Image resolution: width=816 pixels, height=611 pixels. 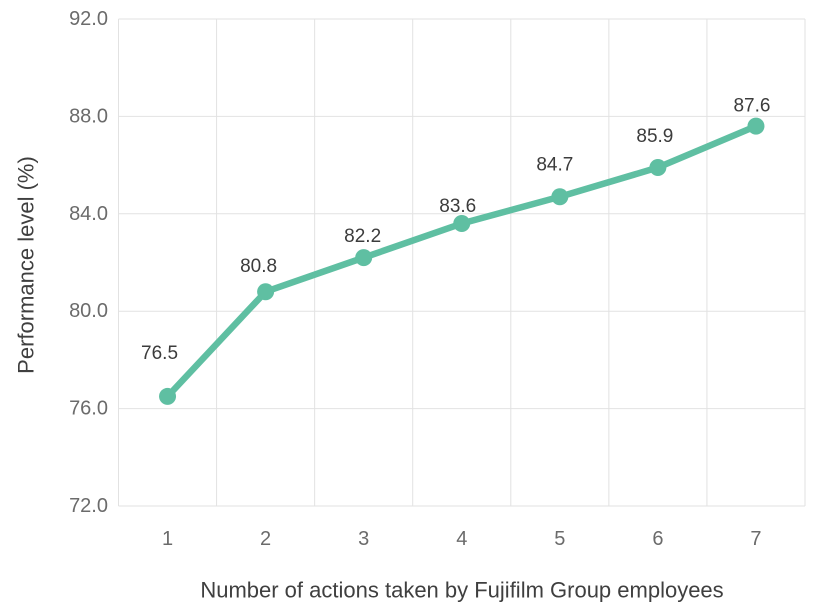 What do you see at coordinates (755, 539) in the screenshot?
I see `x-tick-label: 7` at bounding box center [755, 539].